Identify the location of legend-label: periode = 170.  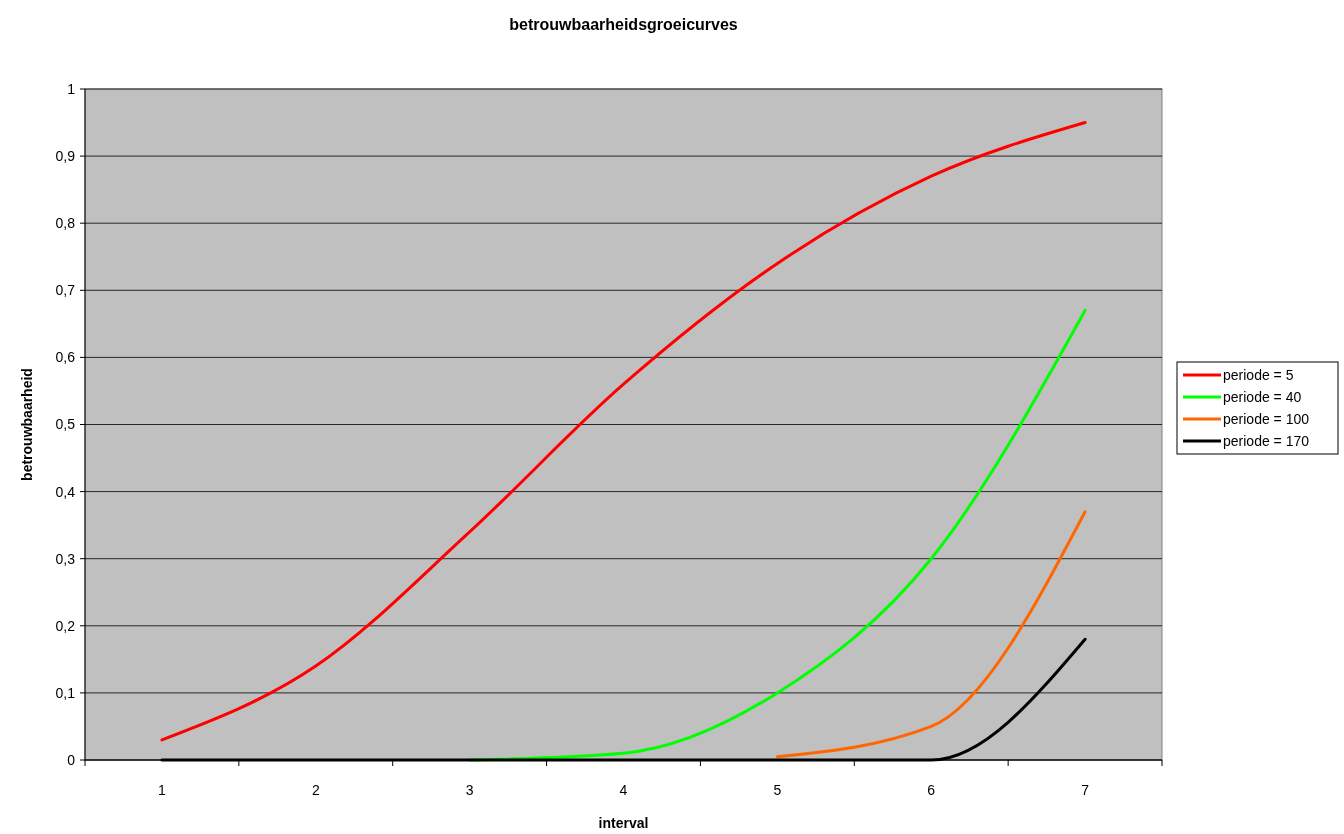
(1266, 440).